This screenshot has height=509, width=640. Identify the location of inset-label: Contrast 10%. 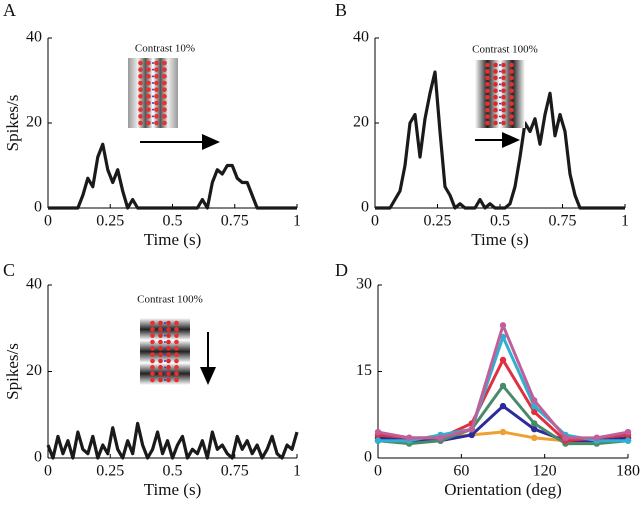
(165, 49).